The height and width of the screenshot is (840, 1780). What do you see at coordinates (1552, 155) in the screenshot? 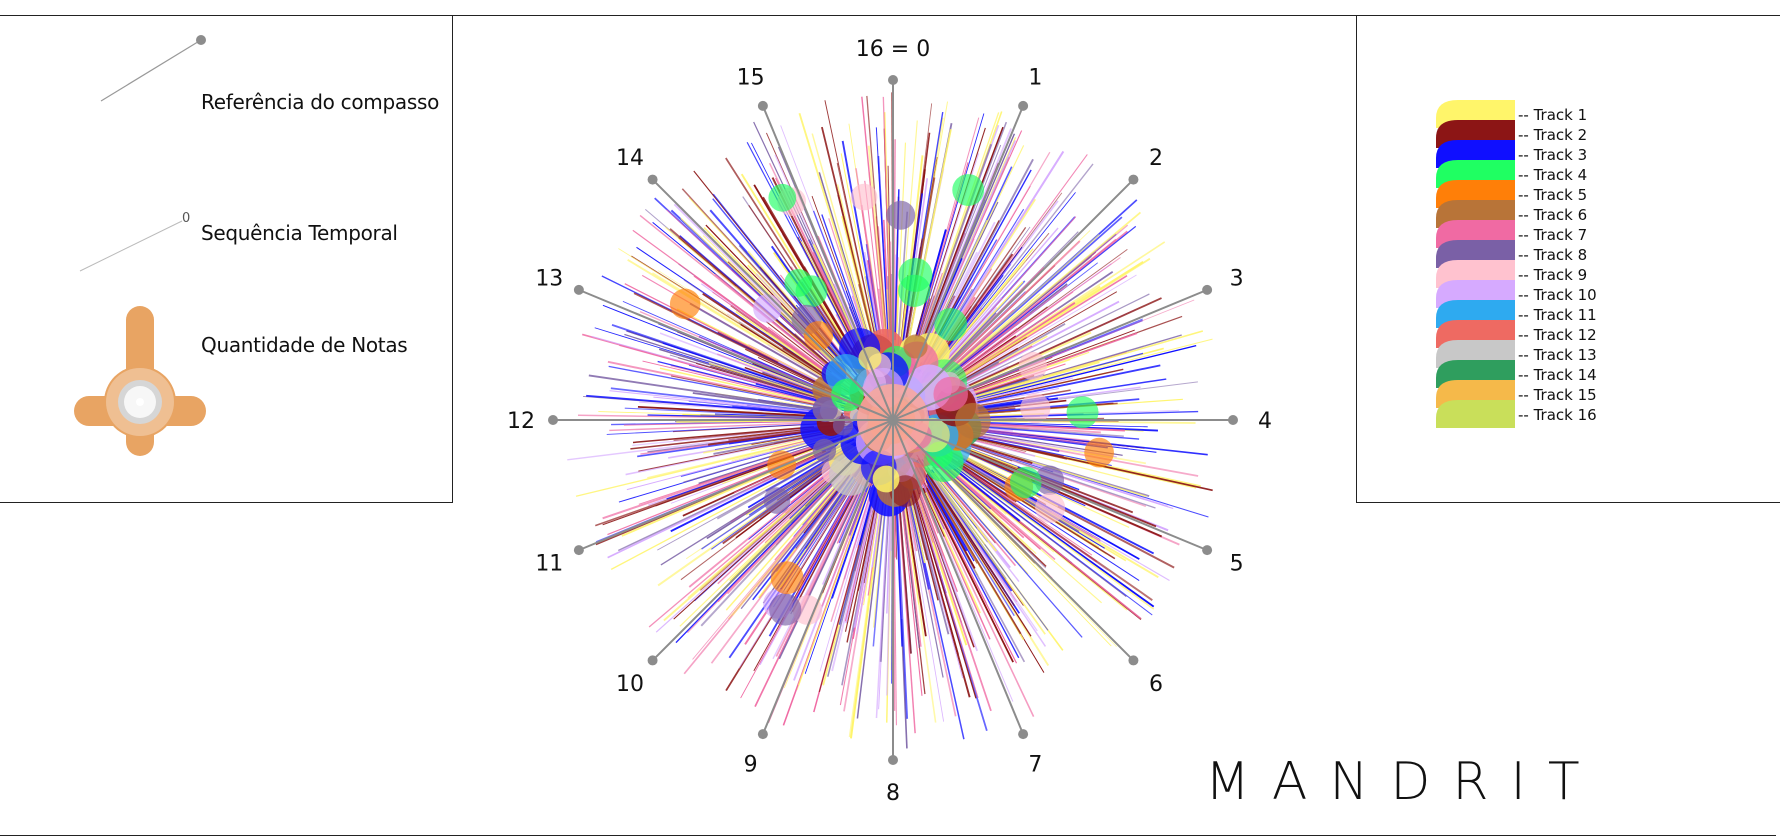
I see `track-label: -- Track 3` at bounding box center [1552, 155].